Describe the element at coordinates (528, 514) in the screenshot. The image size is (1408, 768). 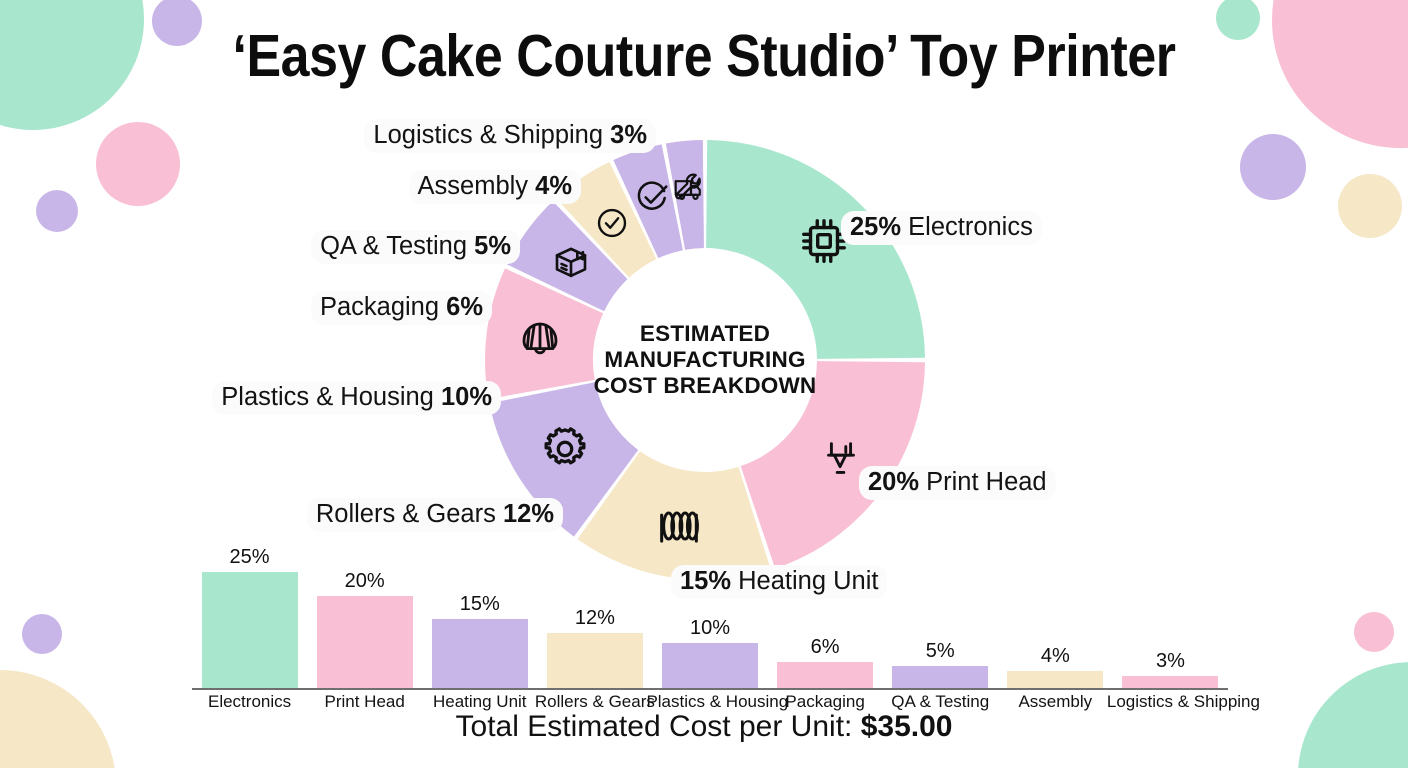
I see `donut-label-pct: 12%` at that location.